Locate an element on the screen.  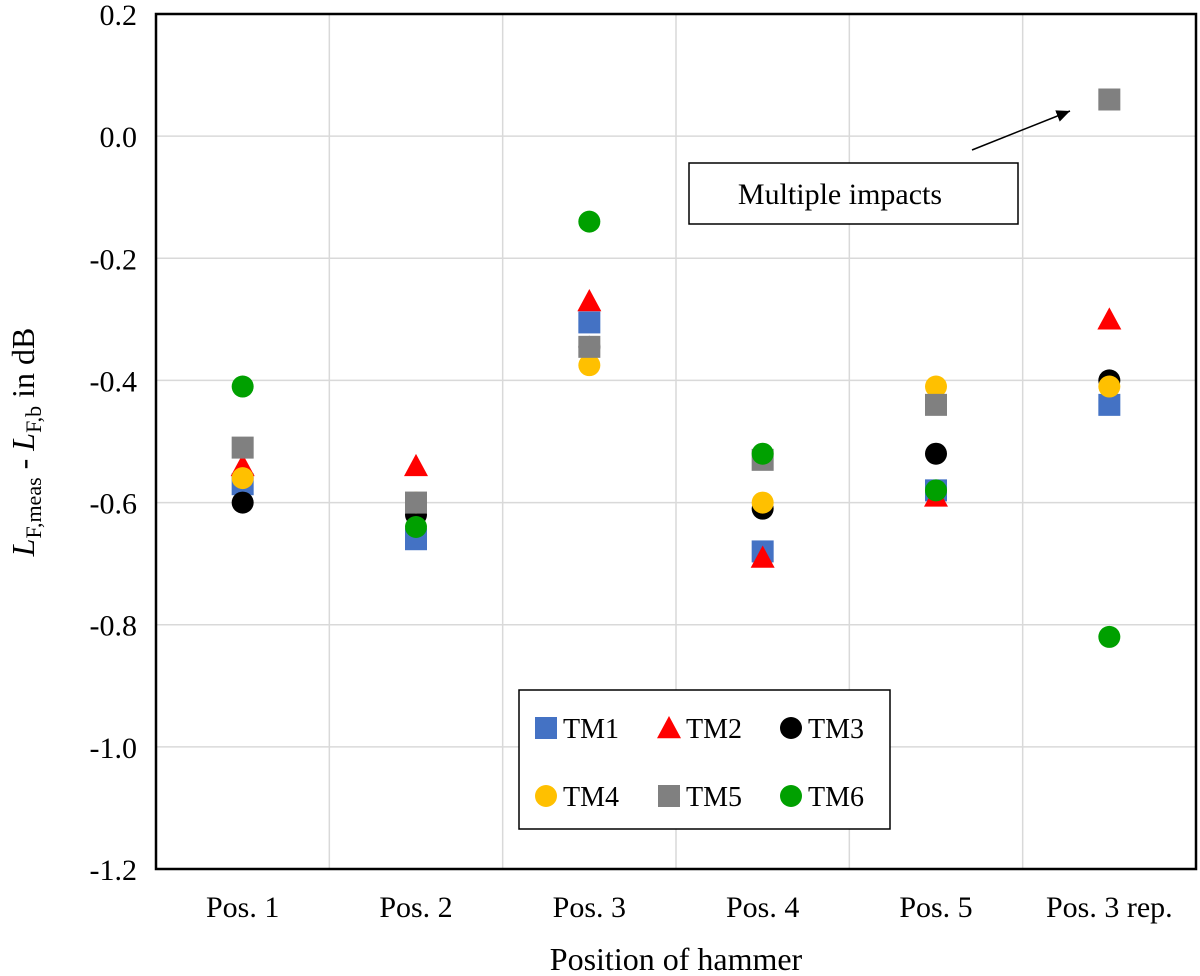
x-tick-label: Pos. 3 rep. is located at coordinates (1109, 907).